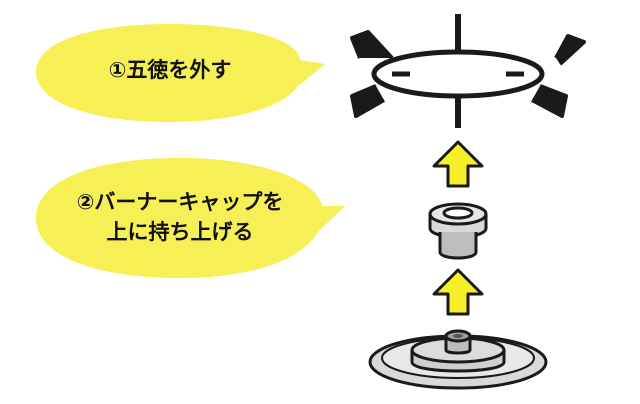 The width and height of the screenshot is (640, 404). Describe the element at coordinates (468, 71) in the screenshot. I see `gotoku-grate-icon` at that location.